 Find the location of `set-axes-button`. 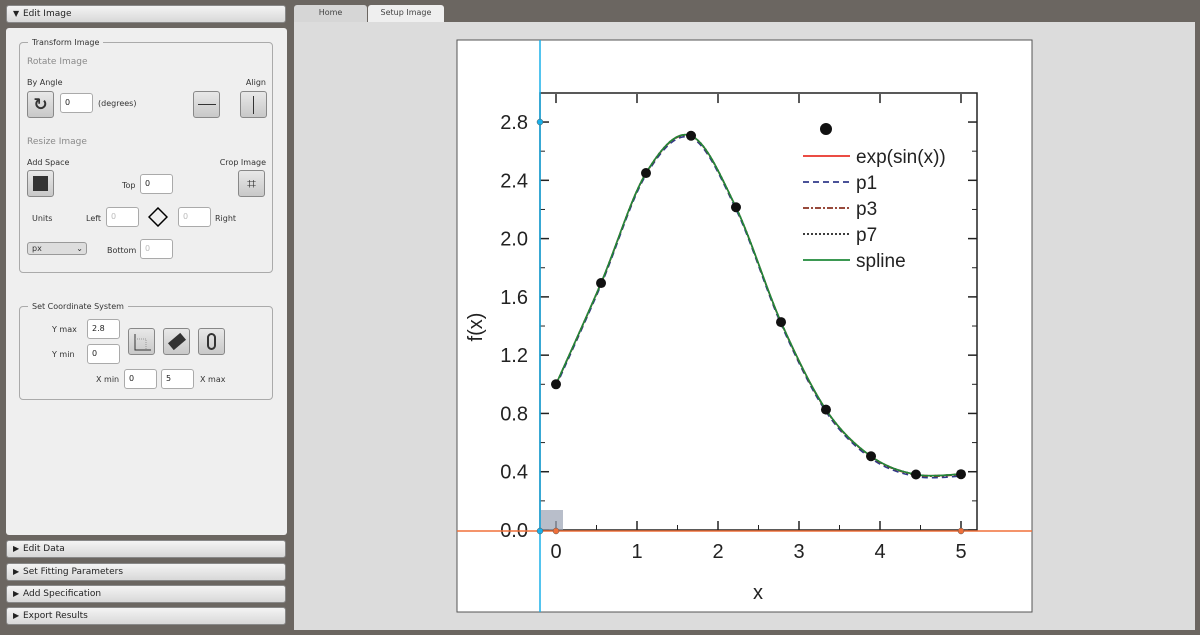

set-axes-button is located at coordinates (141, 341).